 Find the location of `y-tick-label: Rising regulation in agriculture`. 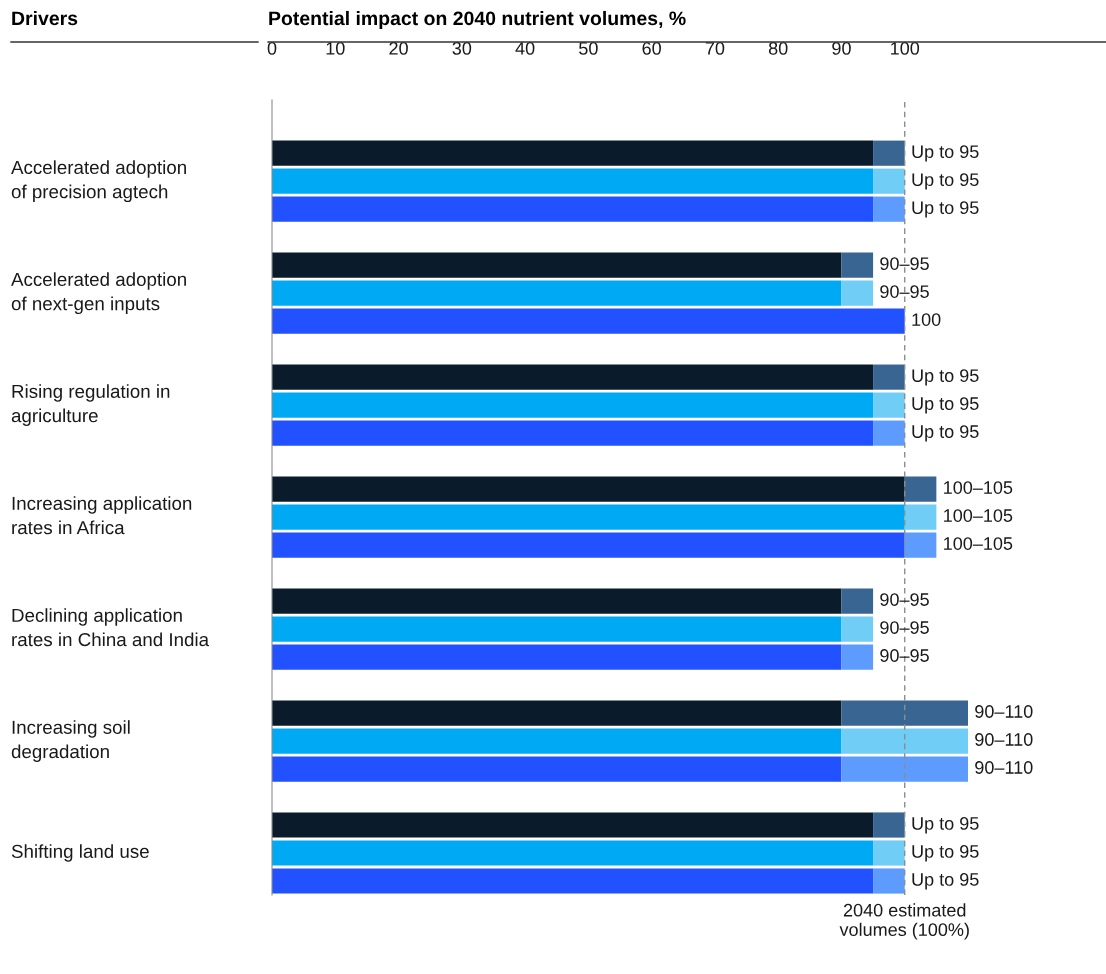

y-tick-label: Rising regulation in agriculture is located at coordinates (90, 405).